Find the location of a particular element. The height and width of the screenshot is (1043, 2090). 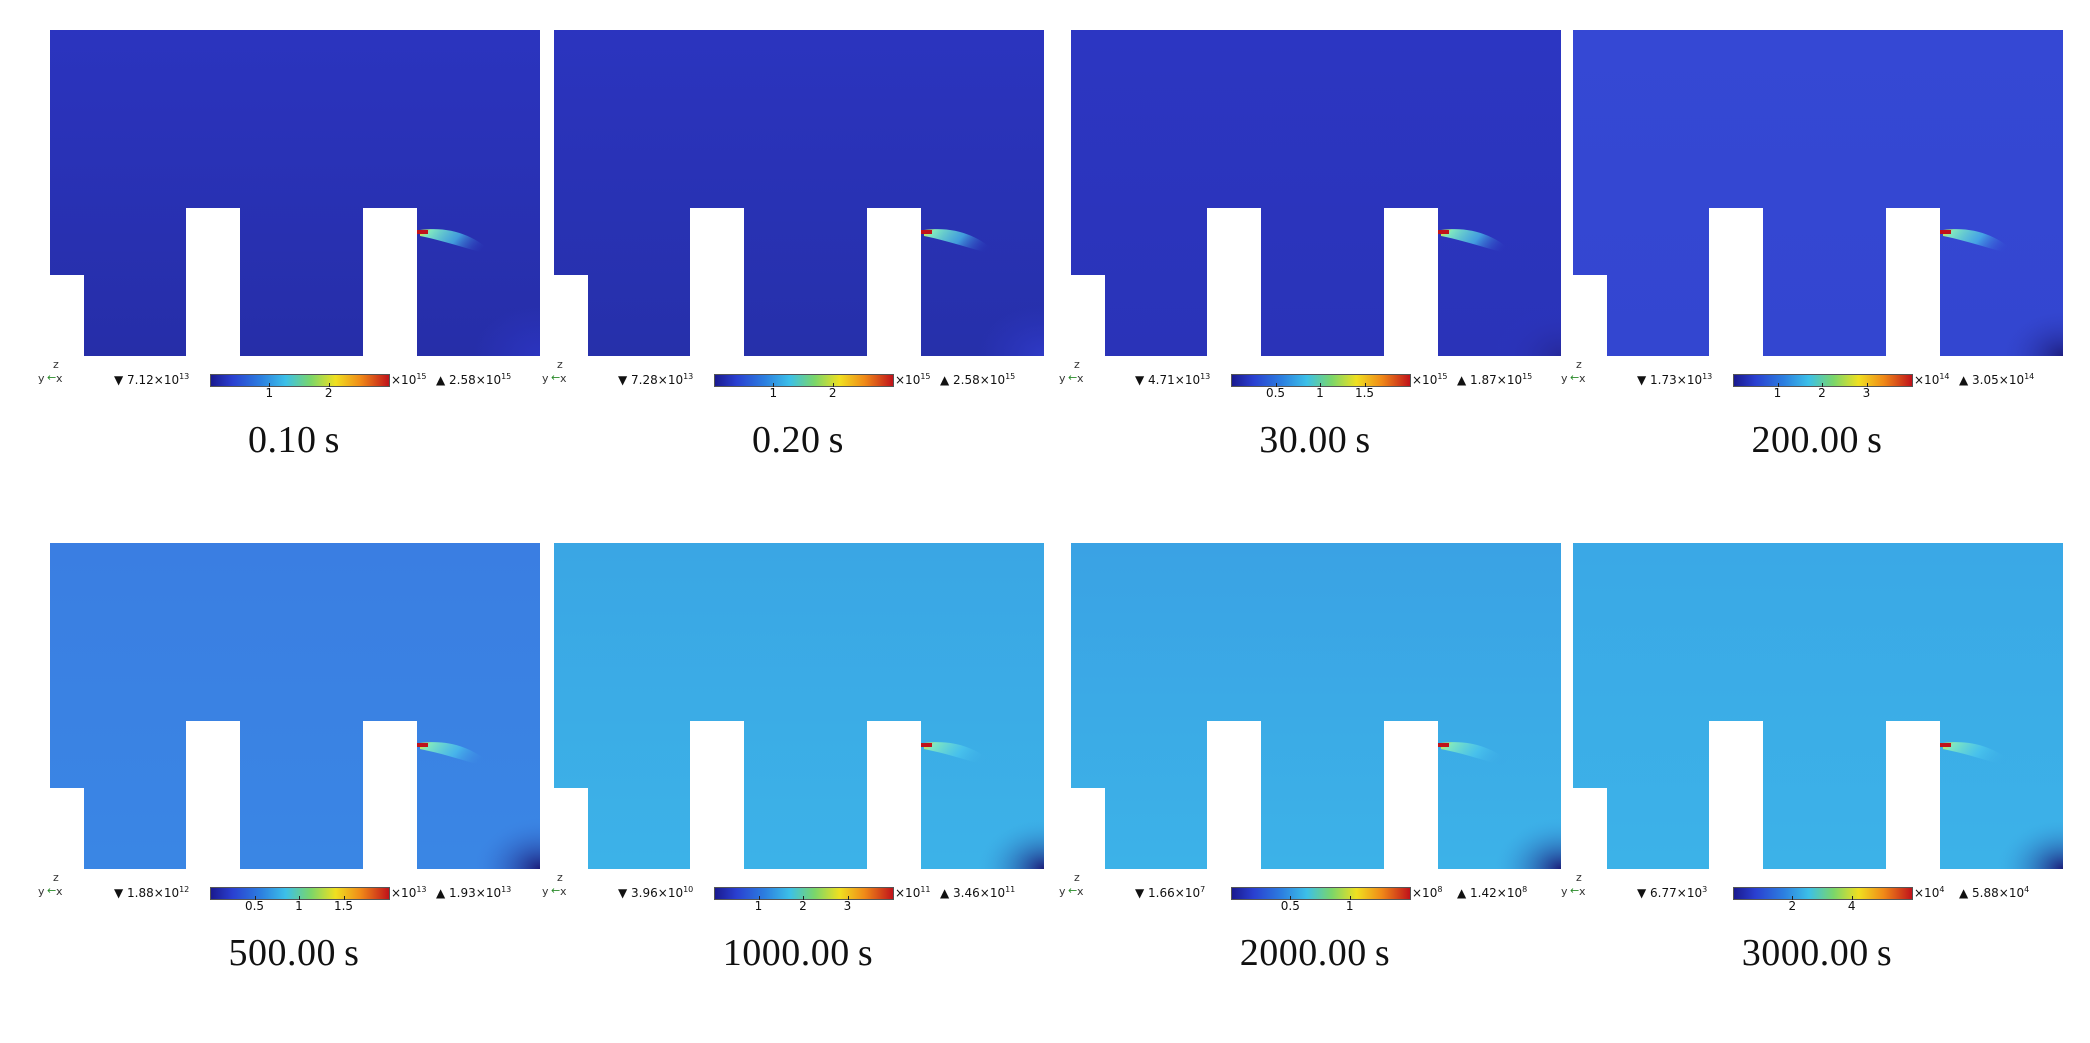

color-legend: ▼ 7.28×1013 ×10¹⁵ ▲ 2.58×1015 1 2 is located at coordinates (804, 393).